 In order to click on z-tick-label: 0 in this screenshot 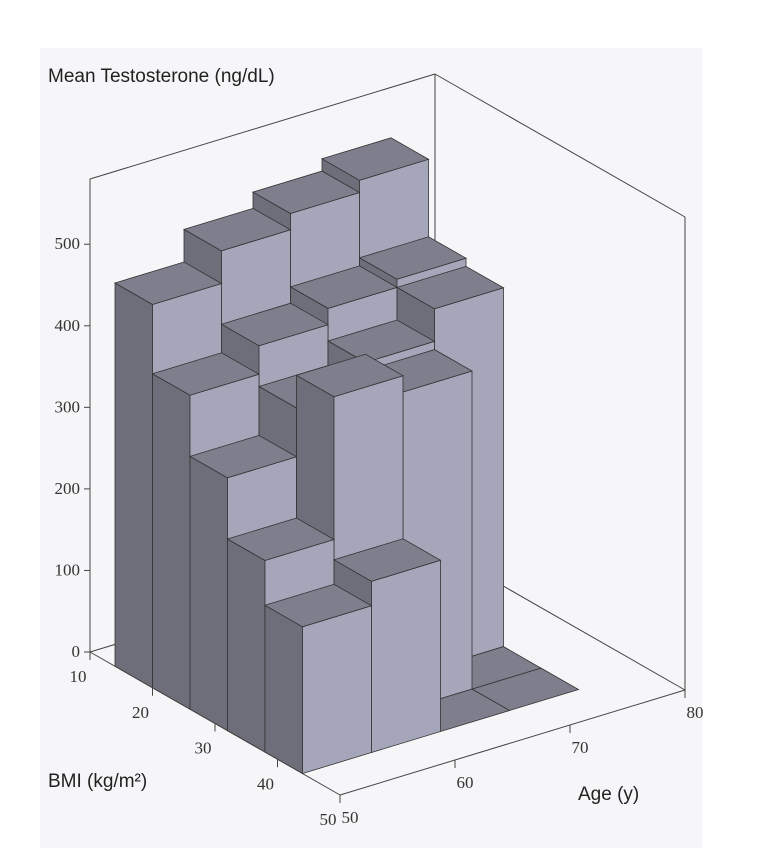, I will do `click(76, 651)`.